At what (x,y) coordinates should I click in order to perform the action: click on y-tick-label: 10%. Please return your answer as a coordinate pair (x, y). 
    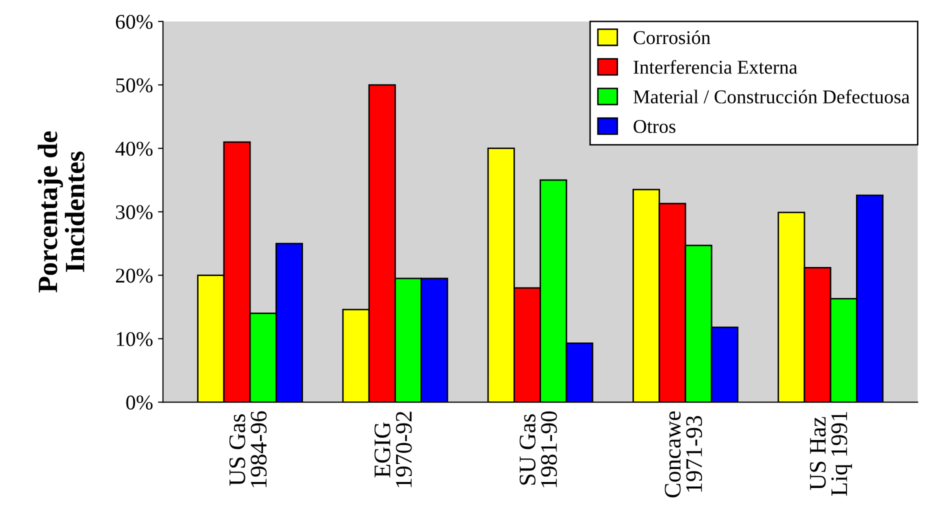
    Looking at the image, I should click on (134, 339).